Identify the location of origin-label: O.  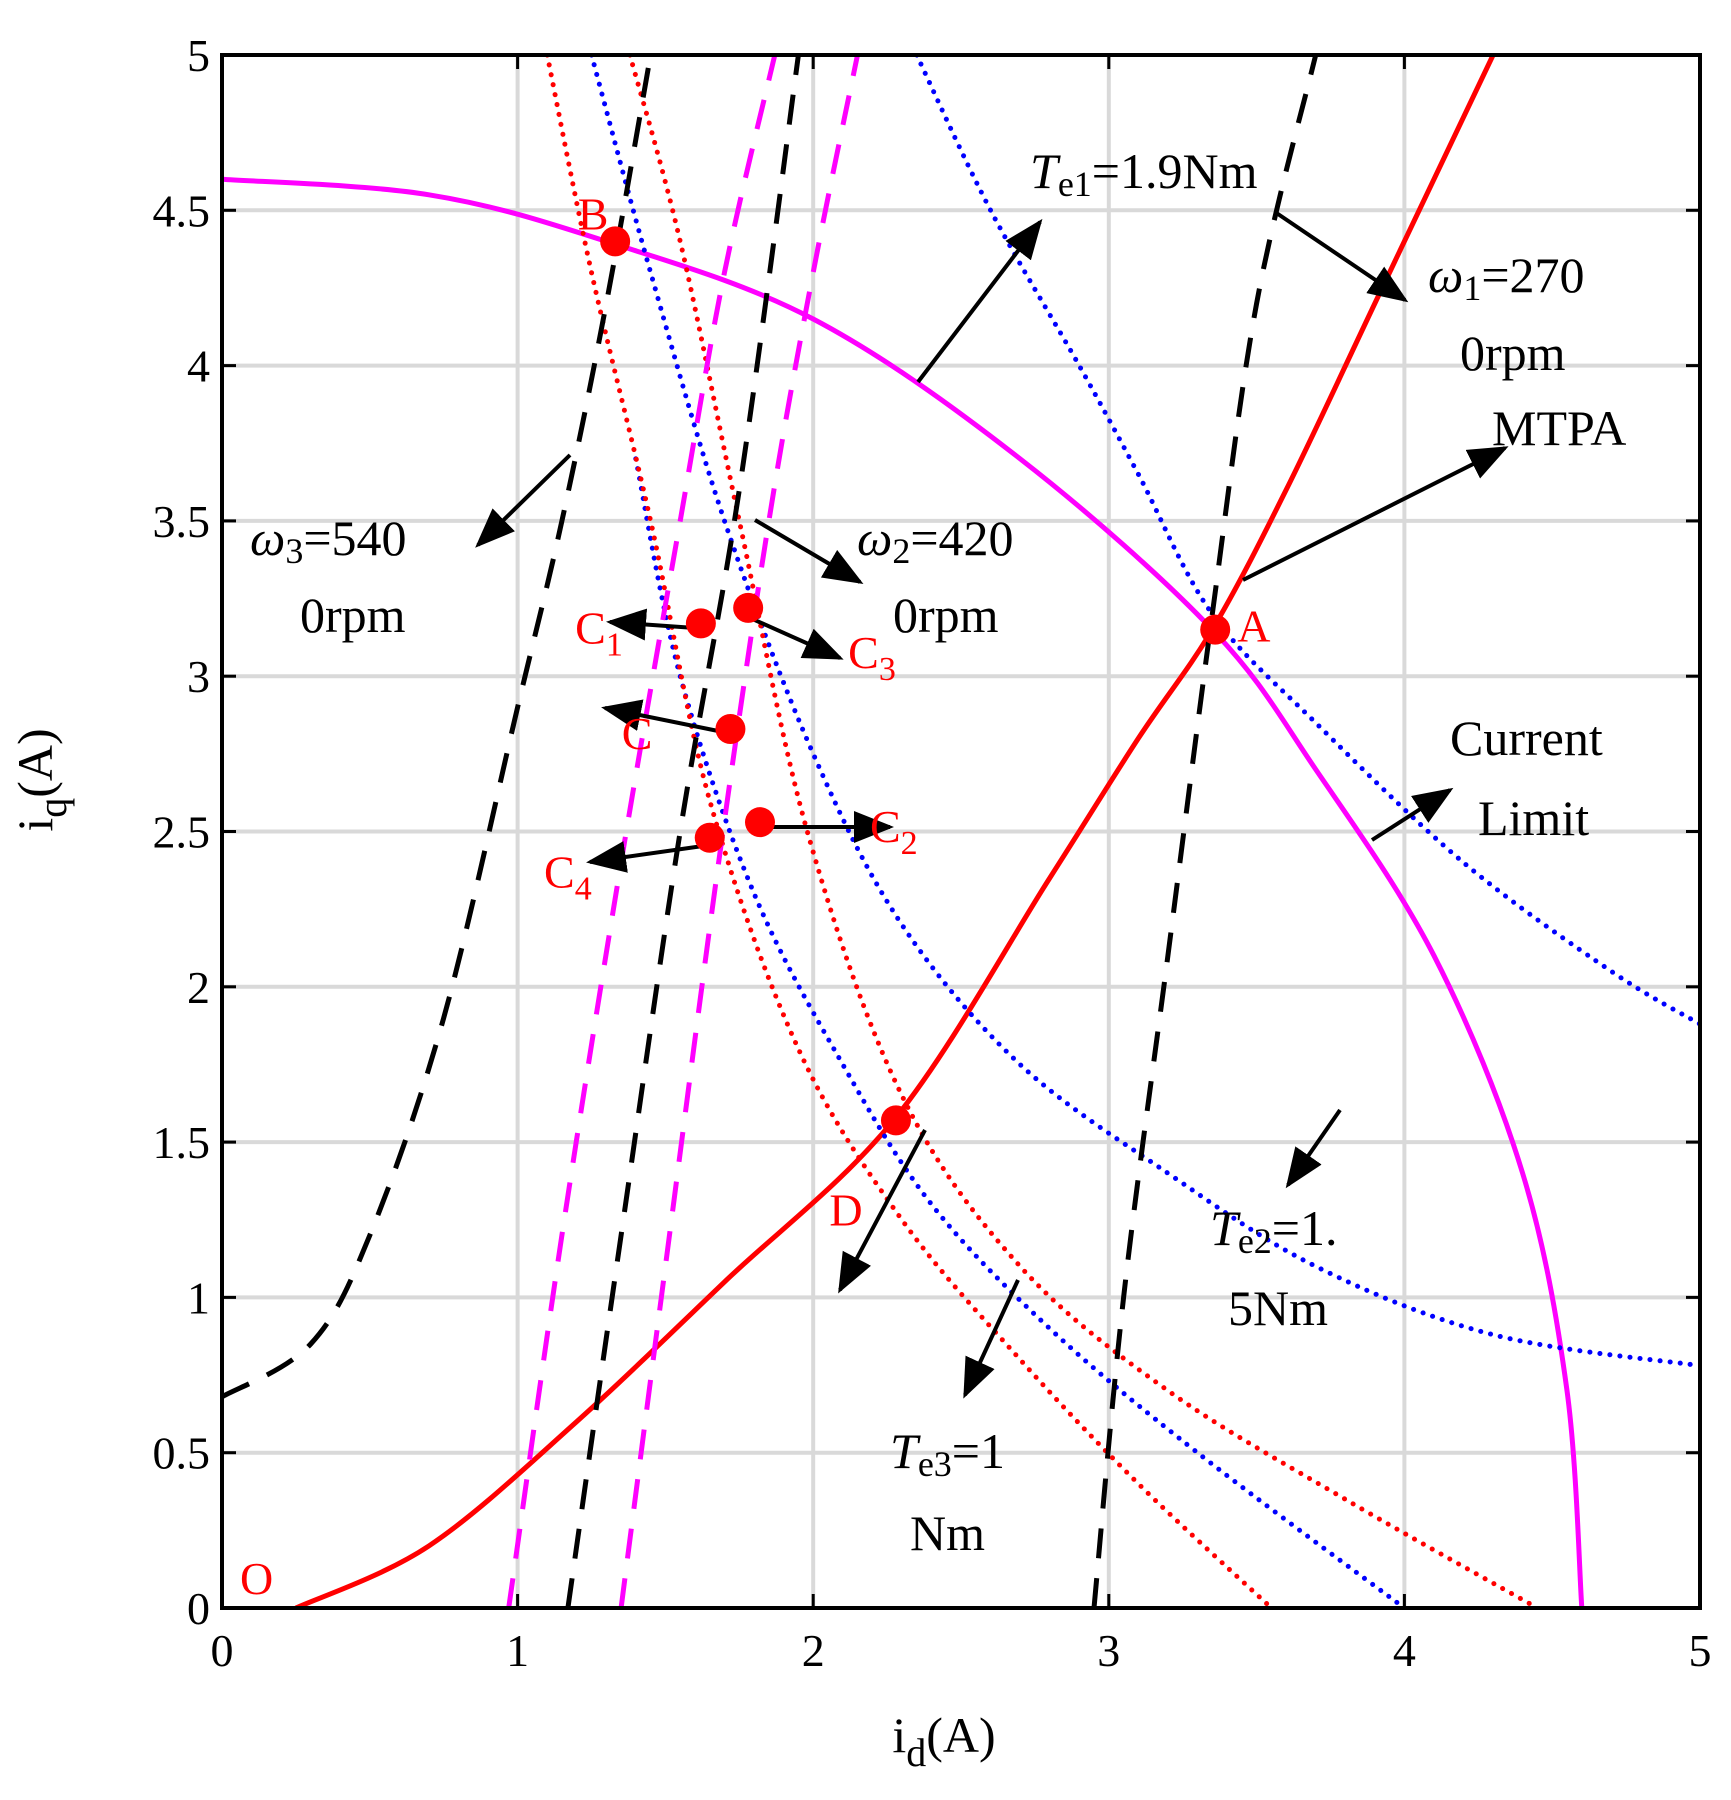
(256, 1578).